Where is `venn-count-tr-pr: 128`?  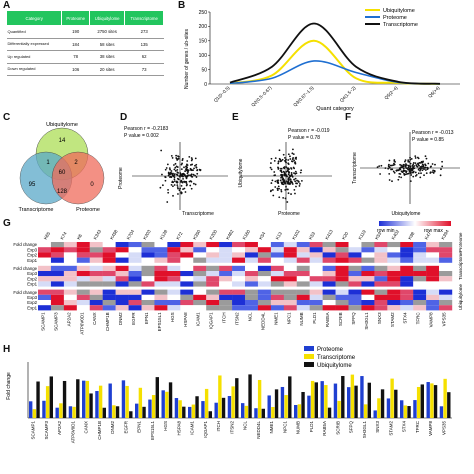
venn-count-tr-pr: 128 is located at coordinates (62, 192).